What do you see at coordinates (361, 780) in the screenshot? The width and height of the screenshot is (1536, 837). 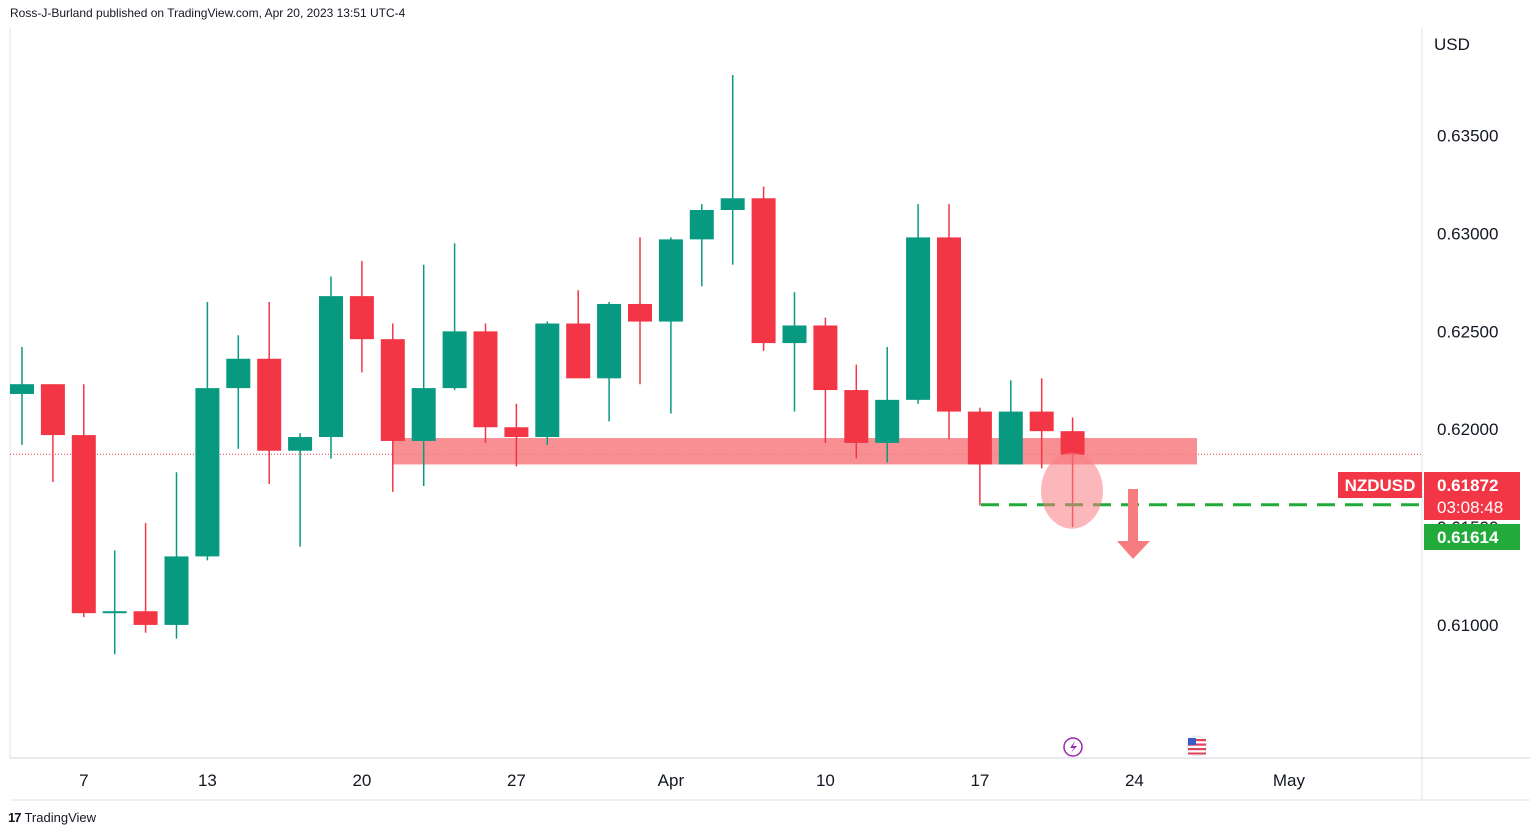 I see `date-tick-label: 20` at bounding box center [361, 780].